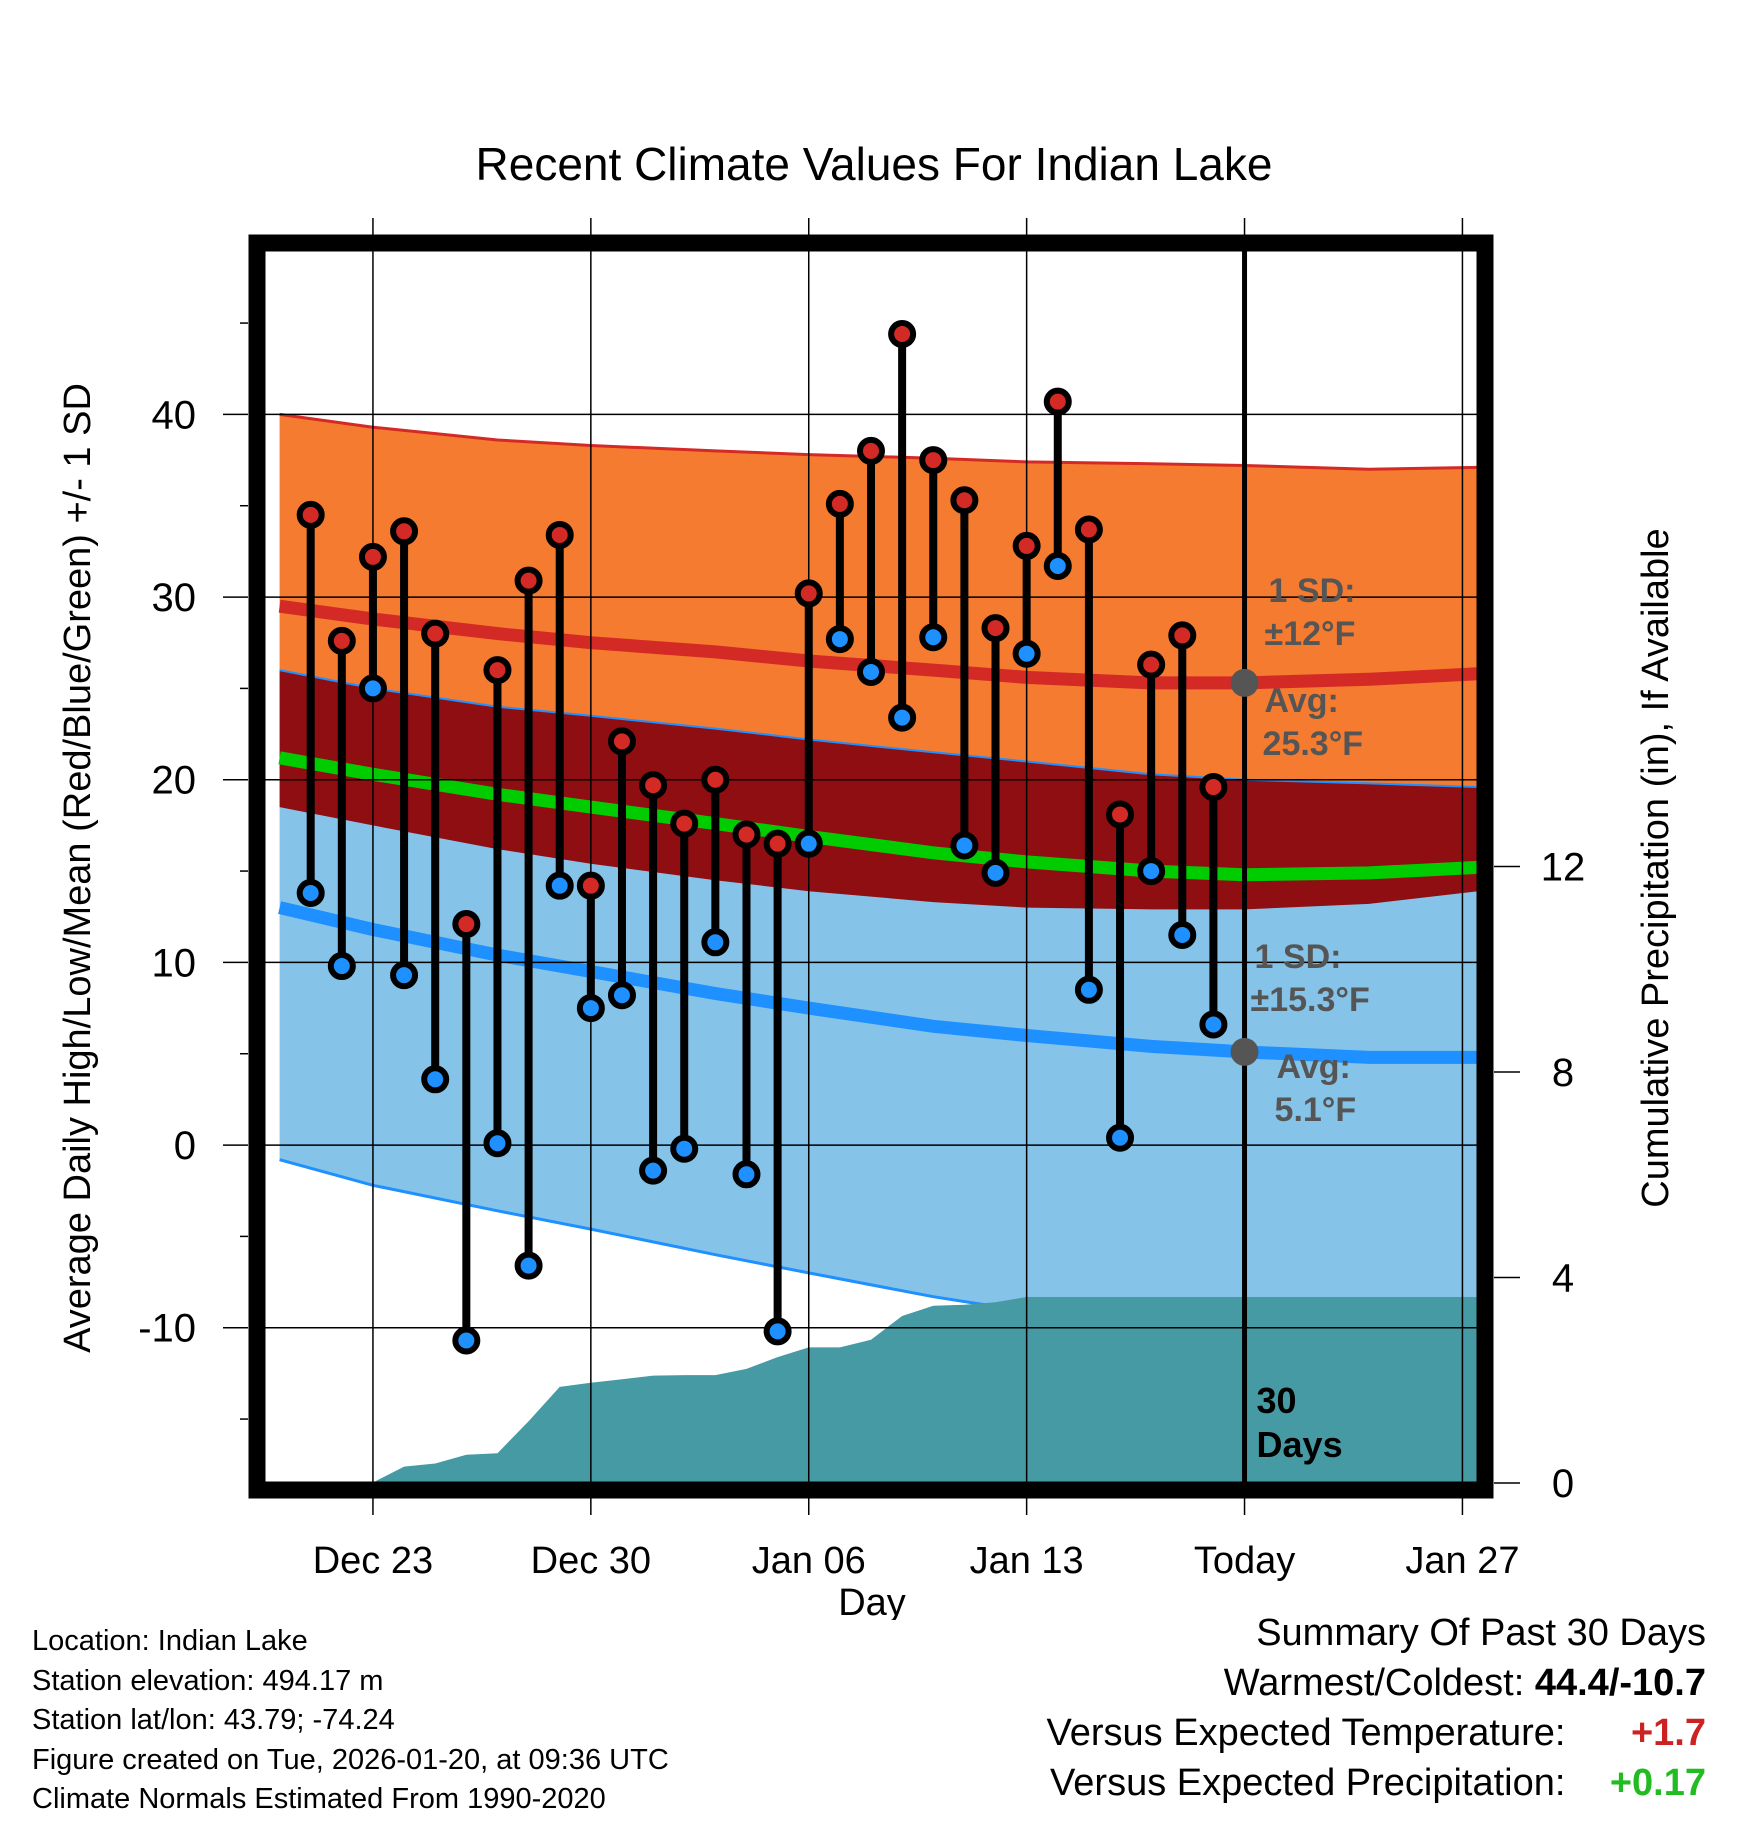  What do you see at coordinates (1312, 591) in the screenshot?
I see `high-sd-label-1: 1 SD:` at bounding box center [1312, 591].